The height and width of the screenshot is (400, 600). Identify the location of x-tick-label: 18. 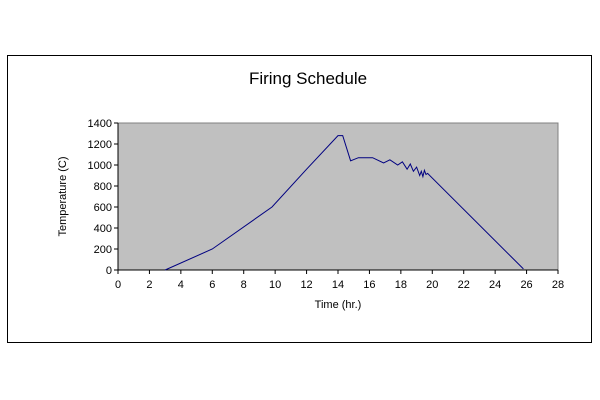
(401, 285).